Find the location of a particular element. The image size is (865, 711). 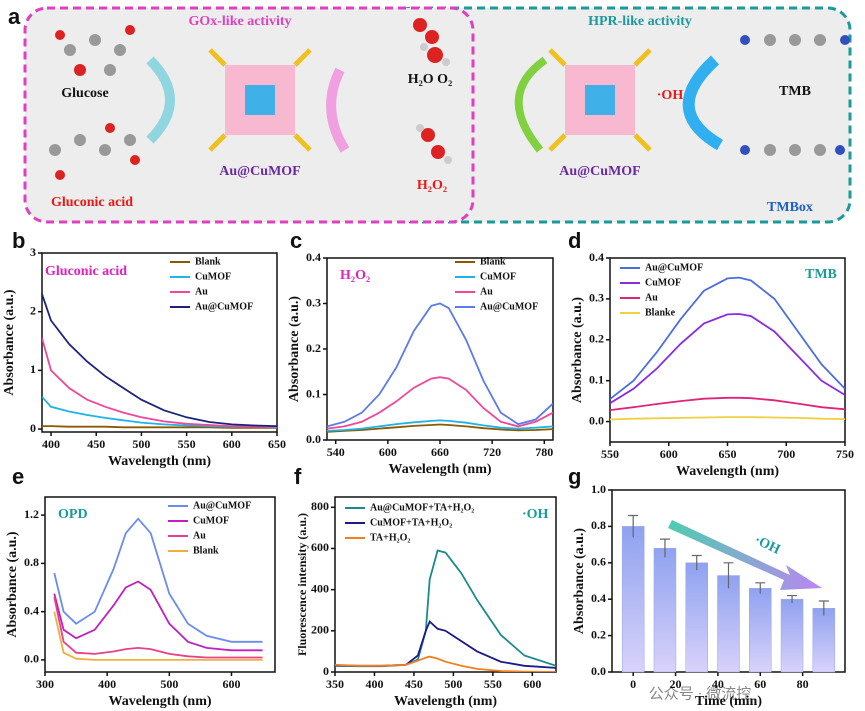

y-tick-label: 0.6 is located at coordinates (598, 562).